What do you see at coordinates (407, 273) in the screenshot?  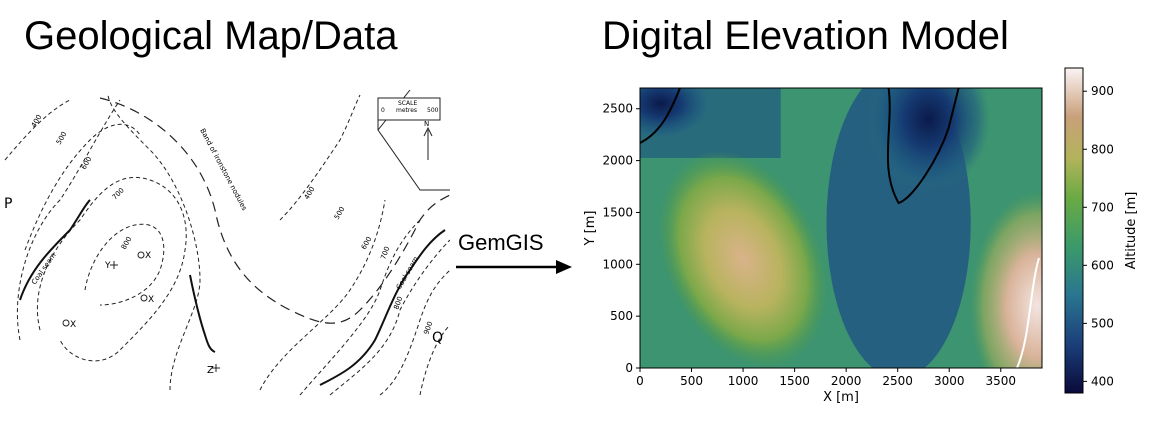 I see `coal-seam-label: Coal seam` at bounding box center [407, 273].